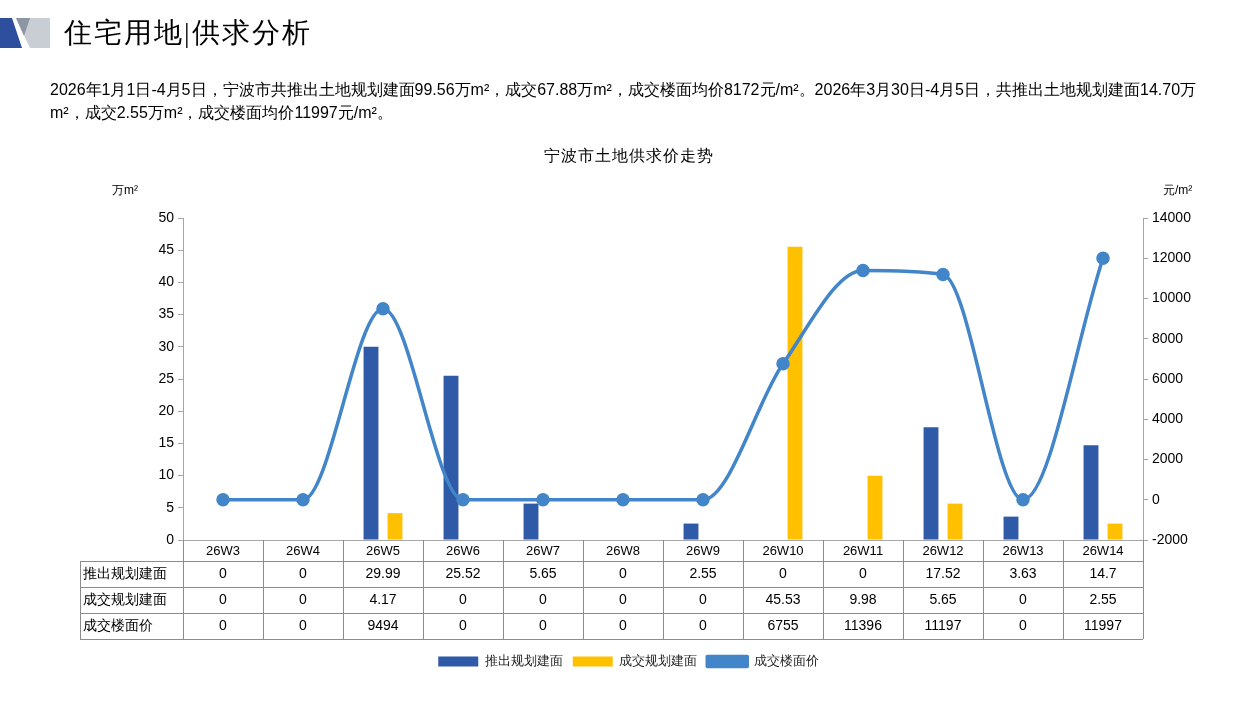 The image size is (1257, 706). Describe the element at coordinates (1023, 551) in the screenshot. I see `x-tick-label: 26W13` at that location.